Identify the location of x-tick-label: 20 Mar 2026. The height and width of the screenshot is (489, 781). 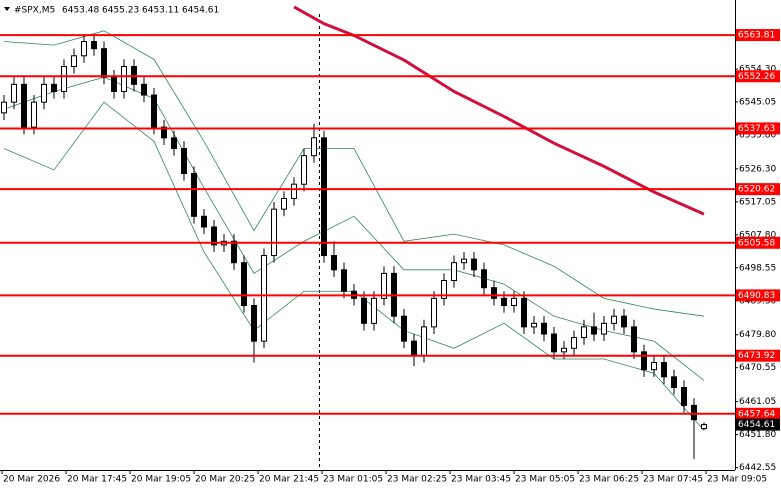
(31, 480).